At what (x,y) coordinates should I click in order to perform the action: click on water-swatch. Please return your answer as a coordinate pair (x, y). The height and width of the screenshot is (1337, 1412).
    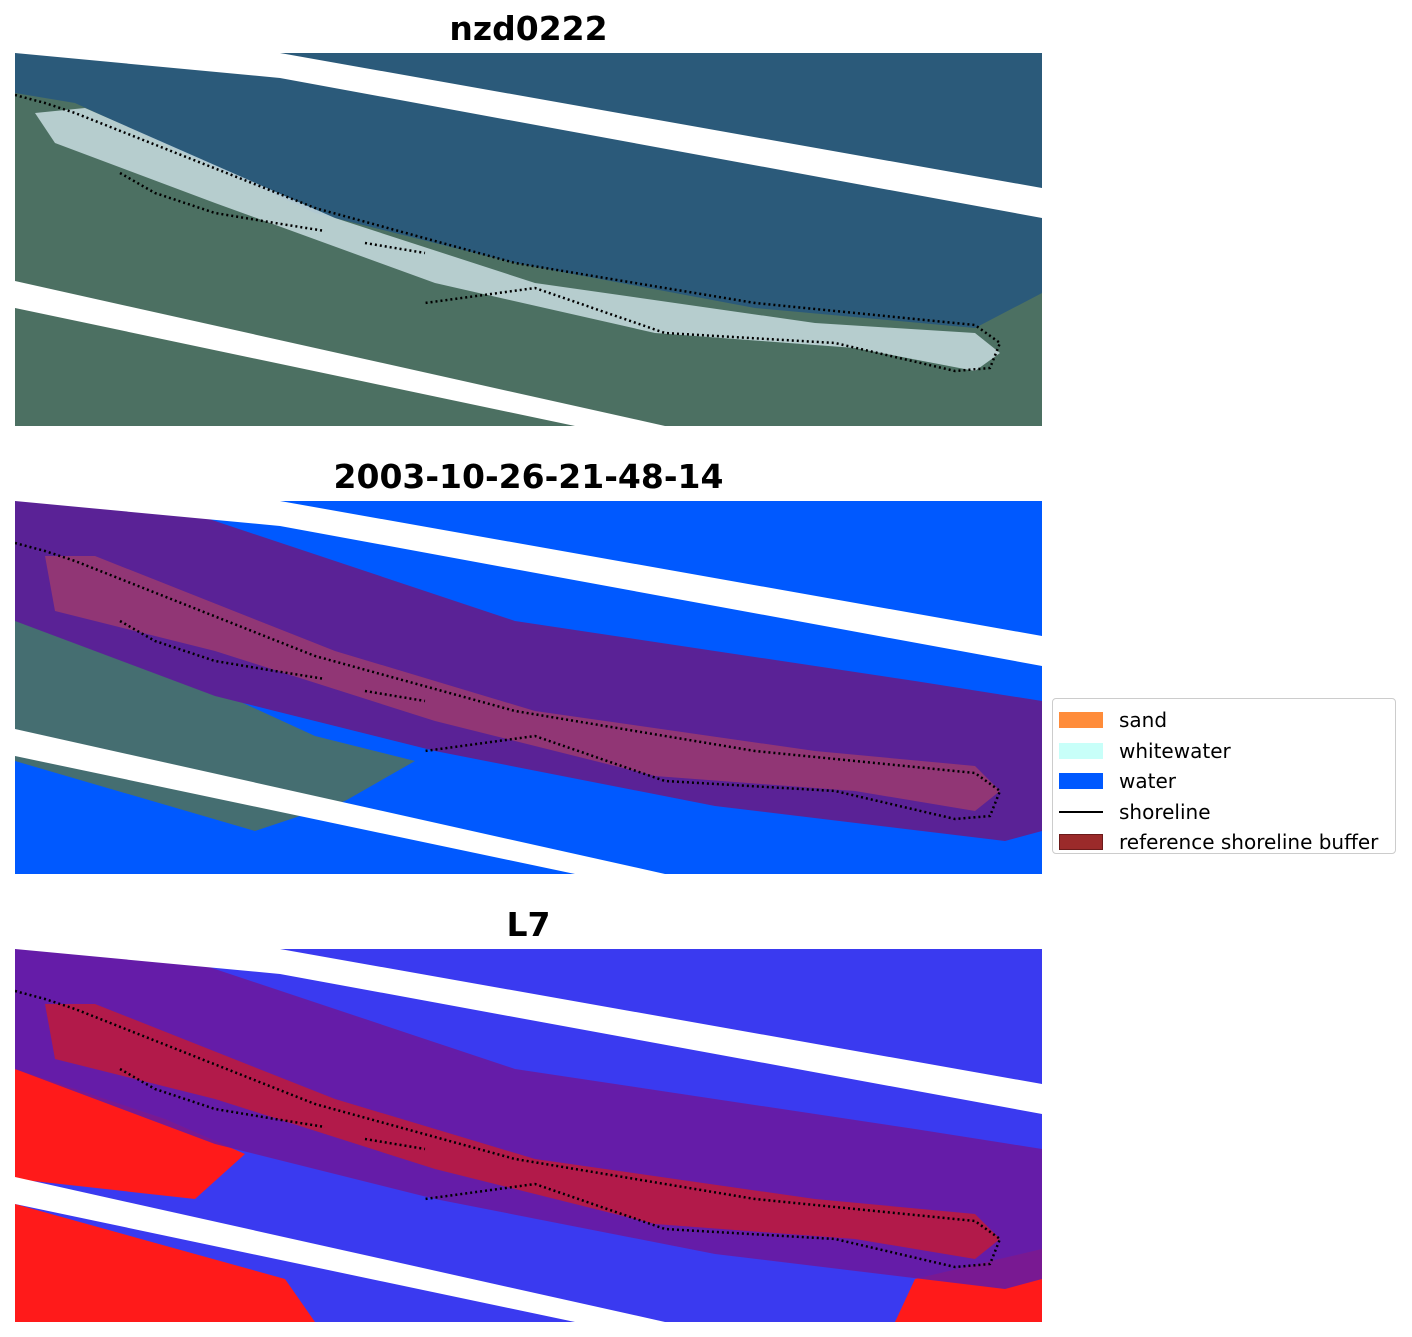
    Looking at the image, I should click on (1081, 781).